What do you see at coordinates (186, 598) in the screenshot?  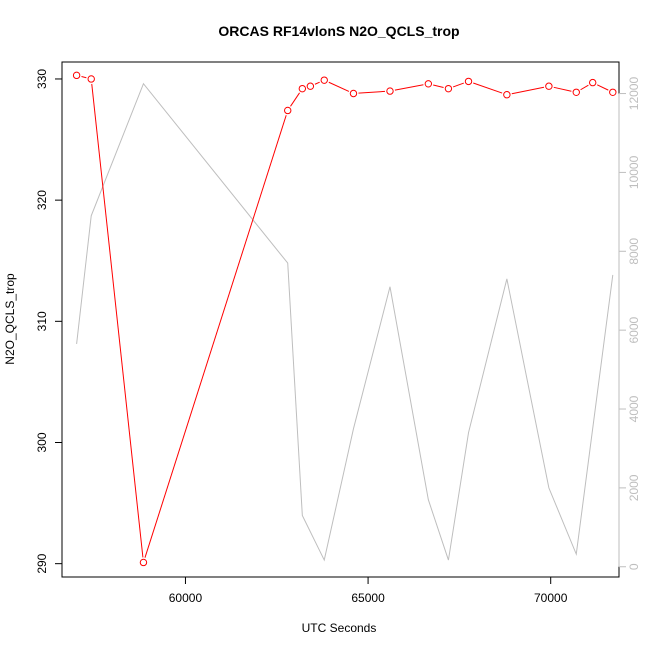 I see `x-tick-label: 60000` at bounding box center [186, 598].